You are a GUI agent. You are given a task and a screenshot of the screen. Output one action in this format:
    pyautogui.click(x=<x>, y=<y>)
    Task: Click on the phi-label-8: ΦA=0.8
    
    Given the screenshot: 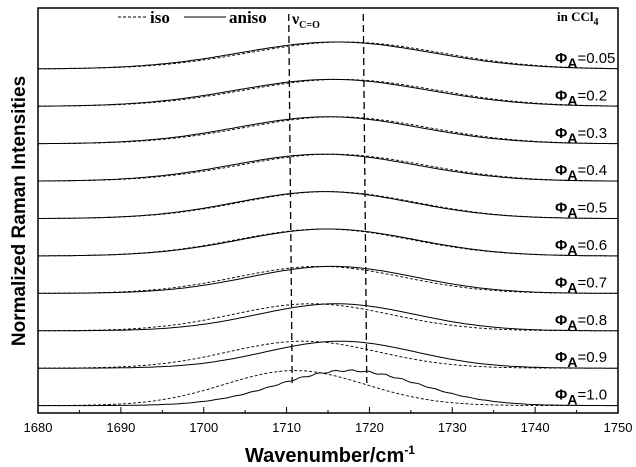 What is the action you would take?
    pyautogui.click(x=581, y=322)
    